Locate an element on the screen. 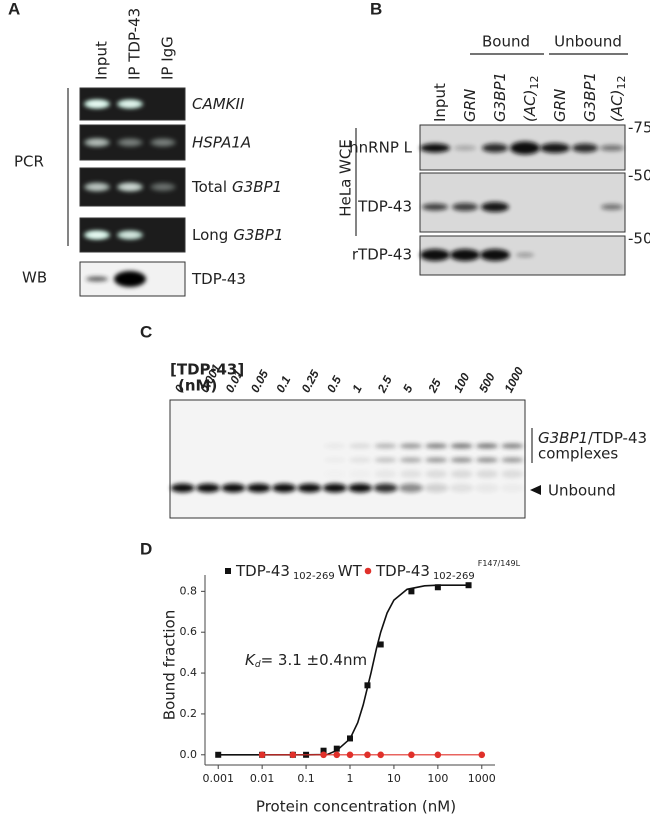  y-tick-label: 0.8 is located at coordinates (189, 590).